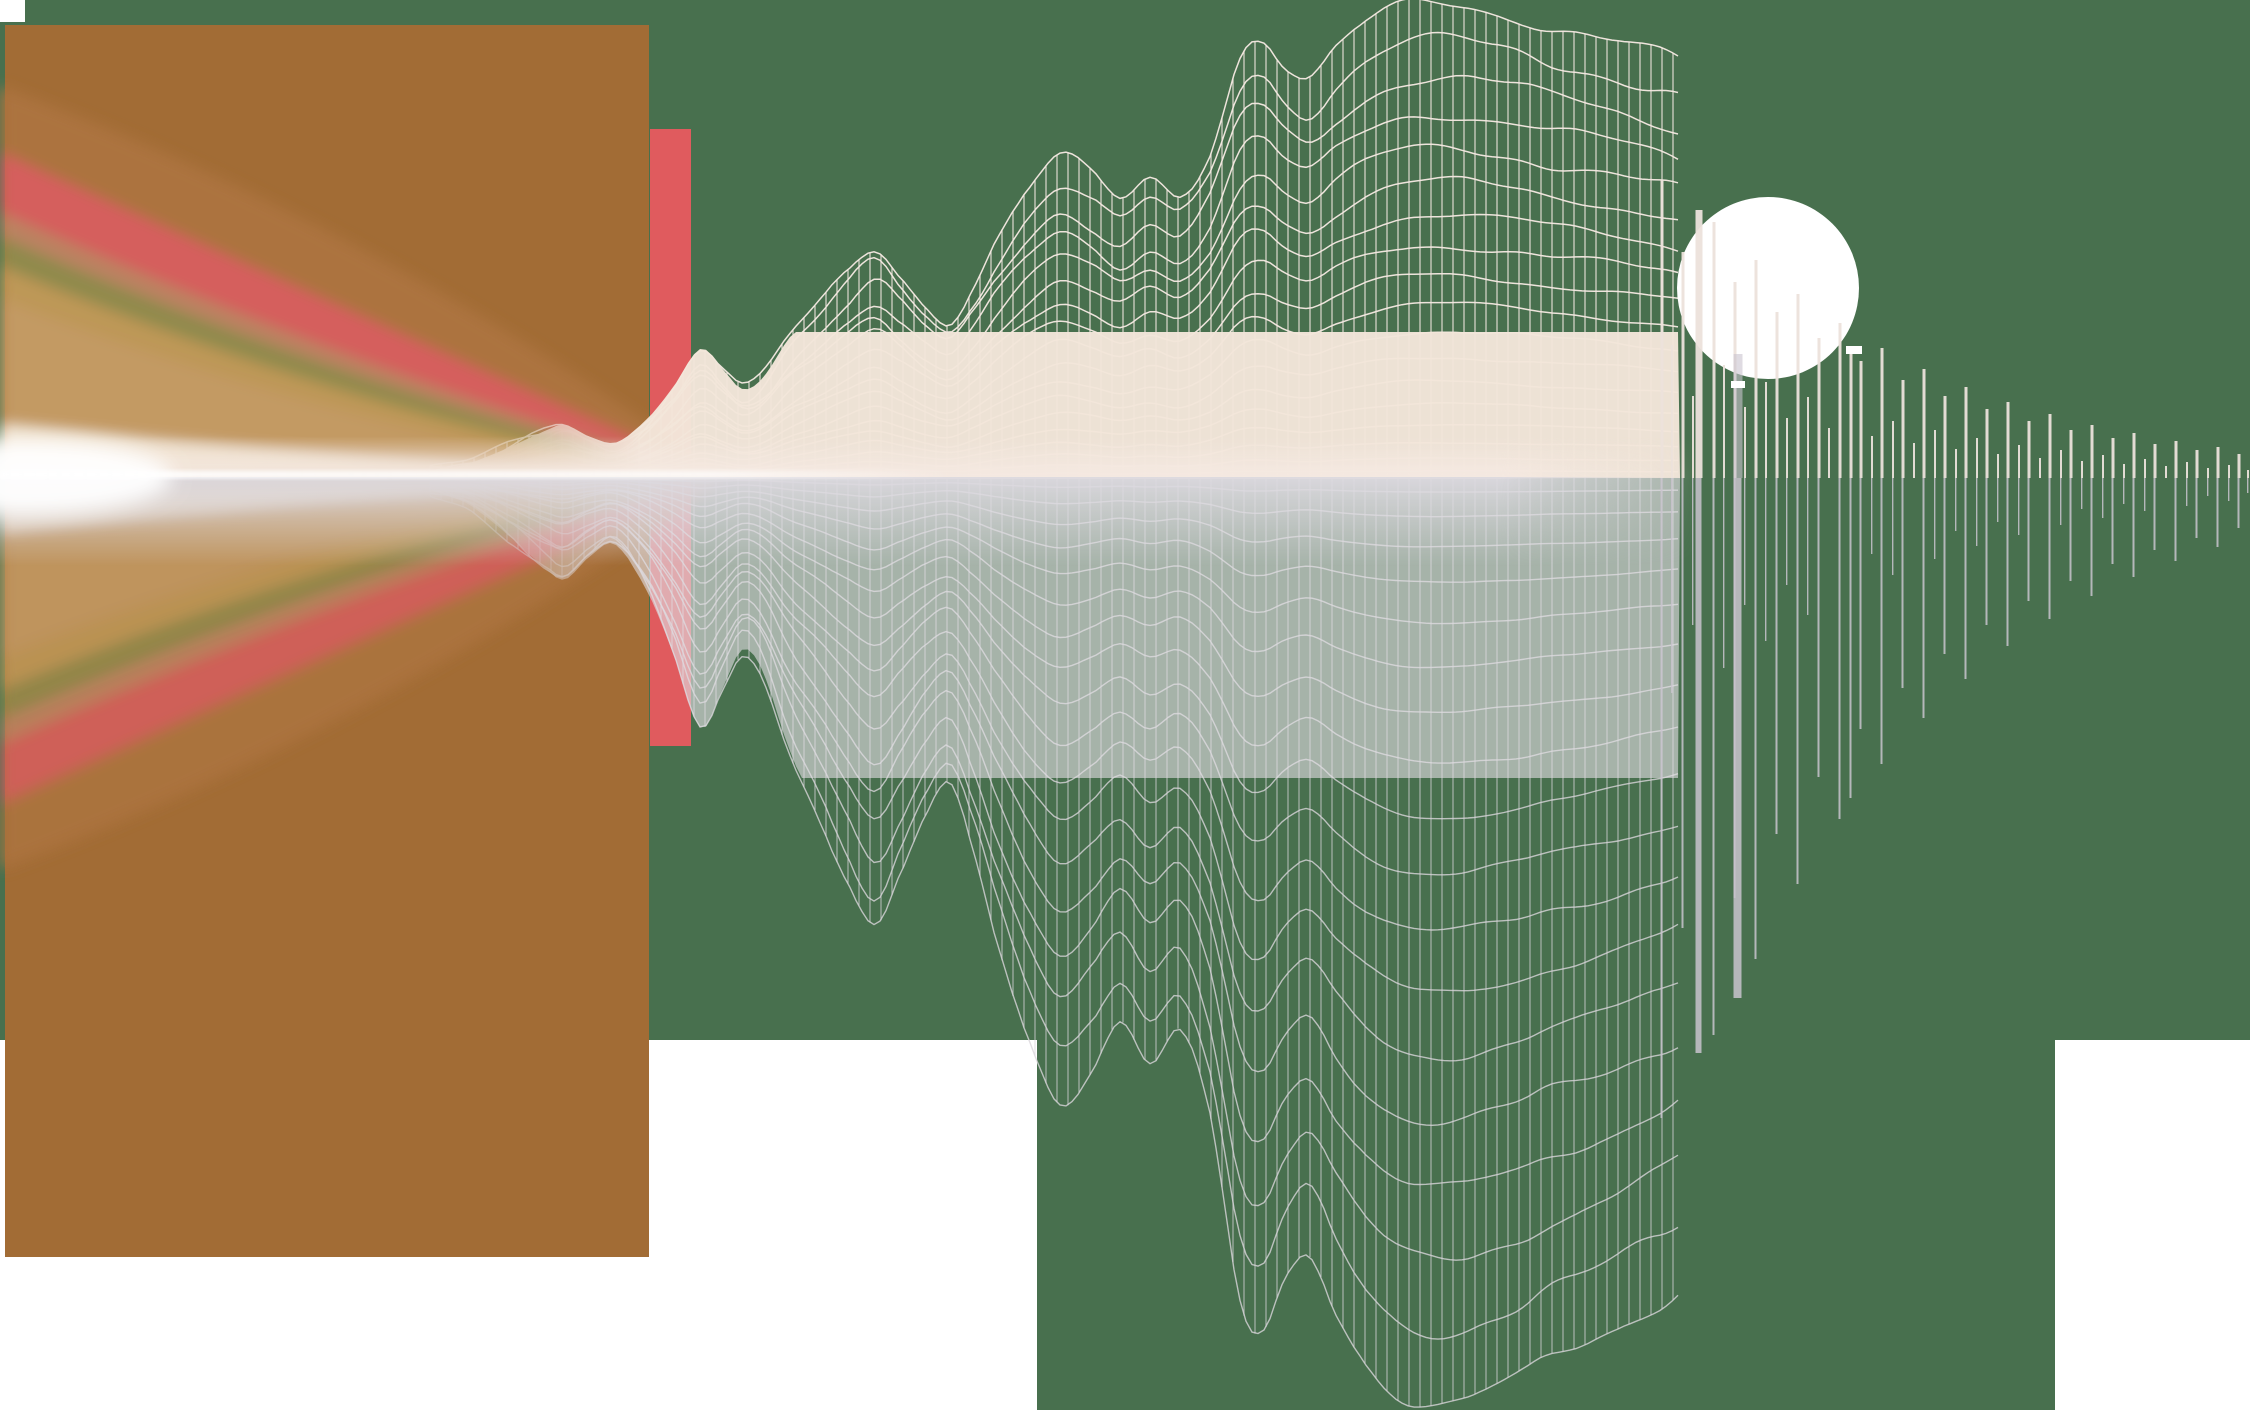 The image size is (2250, 1410). I want to click on horizon-bands-group, so click(850, 501).